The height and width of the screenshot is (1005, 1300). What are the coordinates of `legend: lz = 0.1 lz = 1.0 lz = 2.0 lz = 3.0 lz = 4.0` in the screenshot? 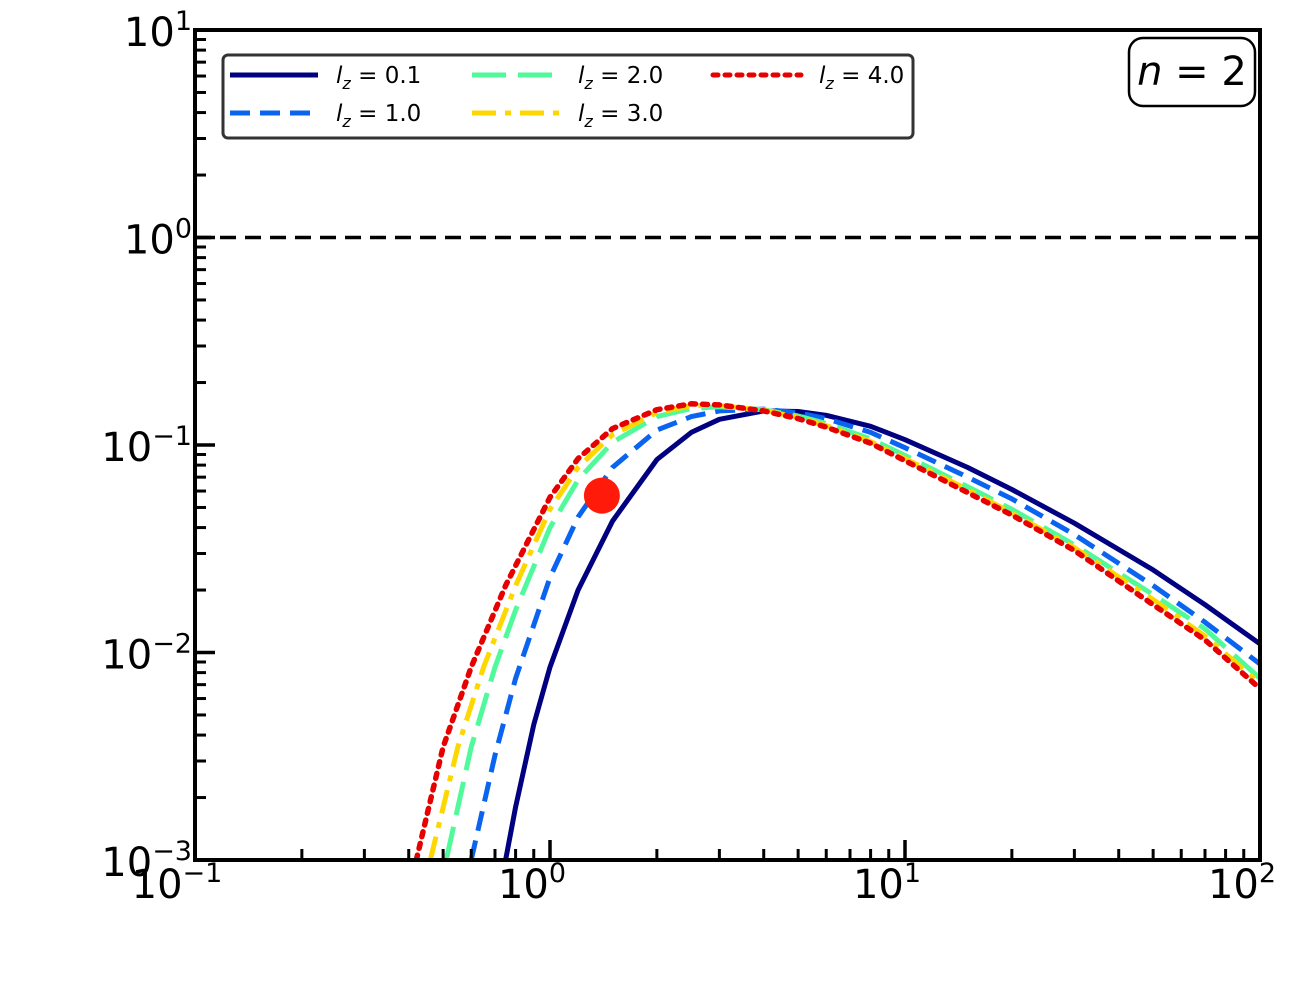 It's located at (568, 96).